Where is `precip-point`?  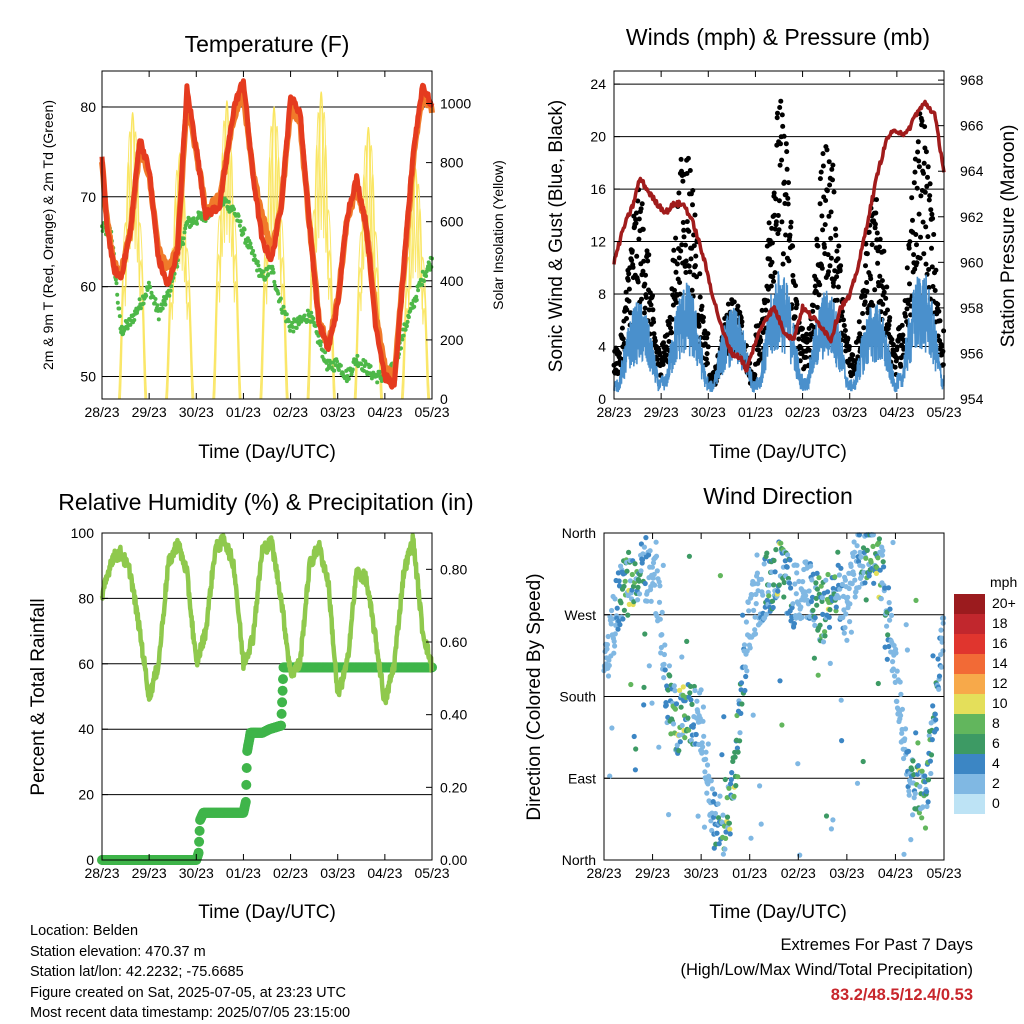
precip-point is located at coordinates (283, 679).